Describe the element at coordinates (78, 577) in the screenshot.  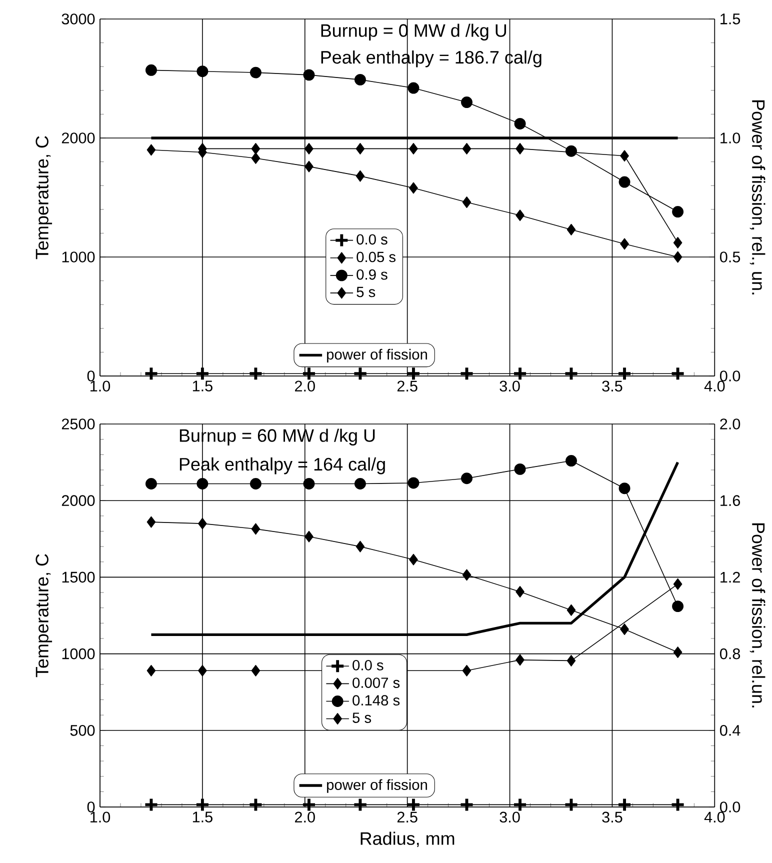
I see `y-tick-label: 1500` at that location.